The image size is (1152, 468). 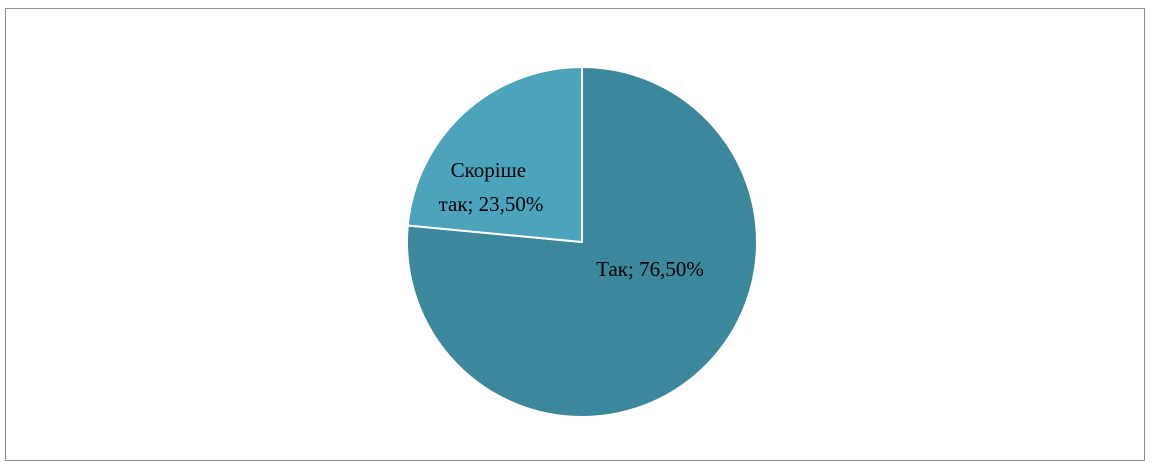 What do you see at coordinates (494, 154) in the screenshot?
I see `pie-slice-skorishe-tak` at bounding box center [494, 154].